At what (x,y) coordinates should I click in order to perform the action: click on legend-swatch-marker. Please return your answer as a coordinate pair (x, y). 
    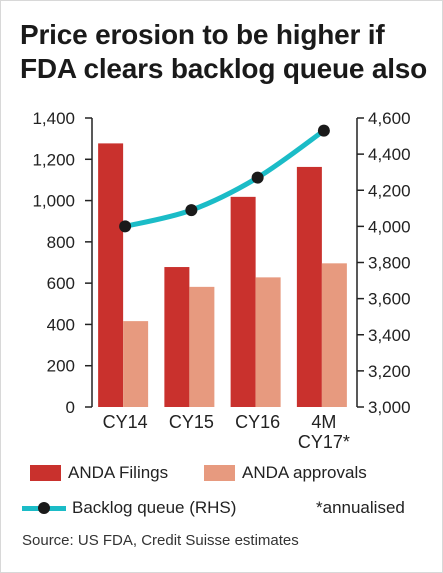
    Looking at the image, I should click on (44, 508).